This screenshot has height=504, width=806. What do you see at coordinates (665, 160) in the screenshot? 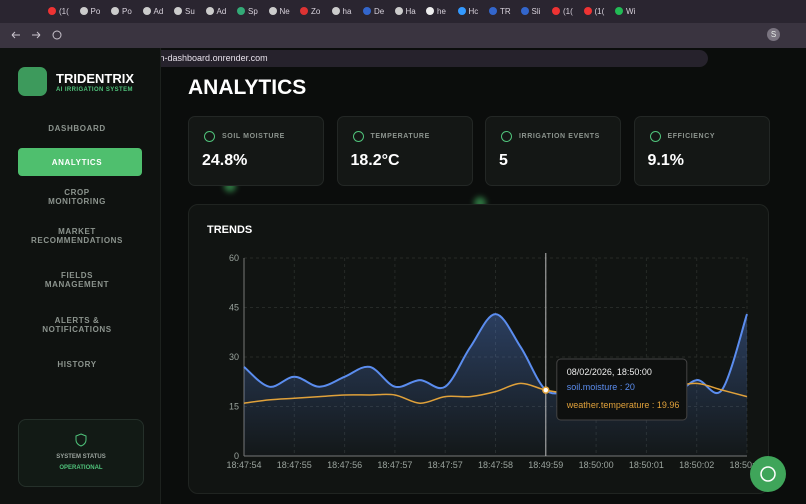
I see `card-value: 9.1%` at bounding box center [665, 160].